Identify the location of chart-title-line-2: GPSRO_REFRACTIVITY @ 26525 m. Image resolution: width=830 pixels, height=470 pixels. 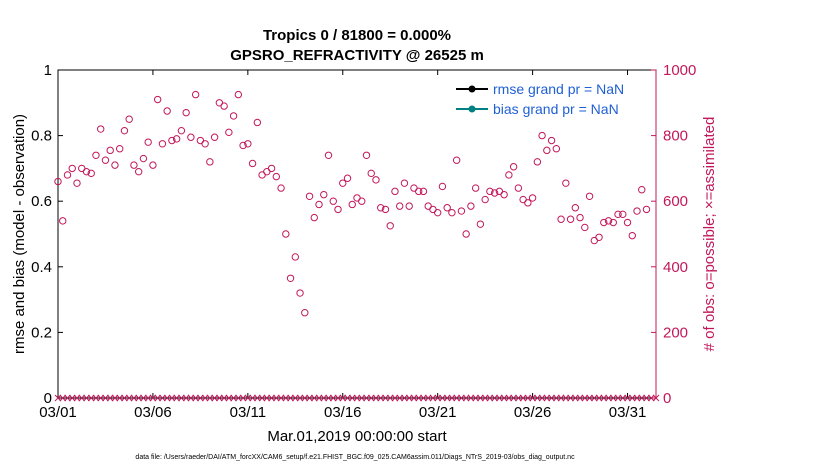
(357, 55).